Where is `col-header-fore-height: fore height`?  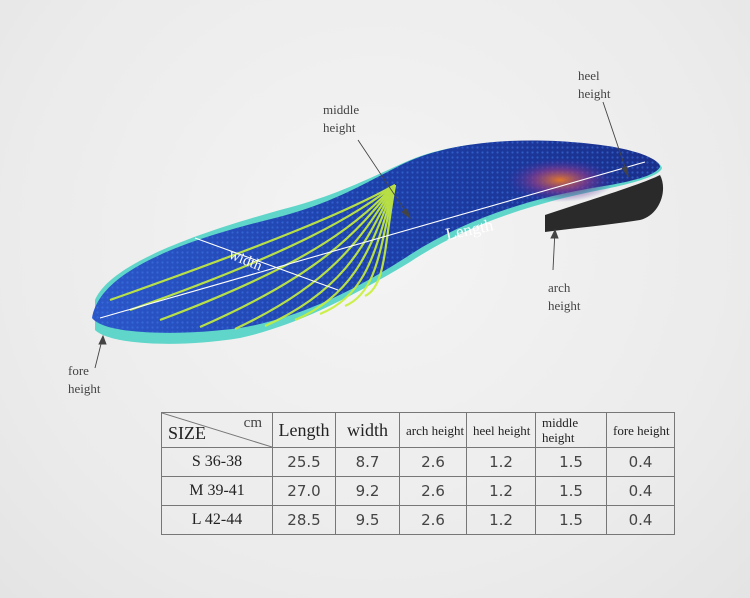 col-header-fore-height: fore height is located at coordinates (640, 430).